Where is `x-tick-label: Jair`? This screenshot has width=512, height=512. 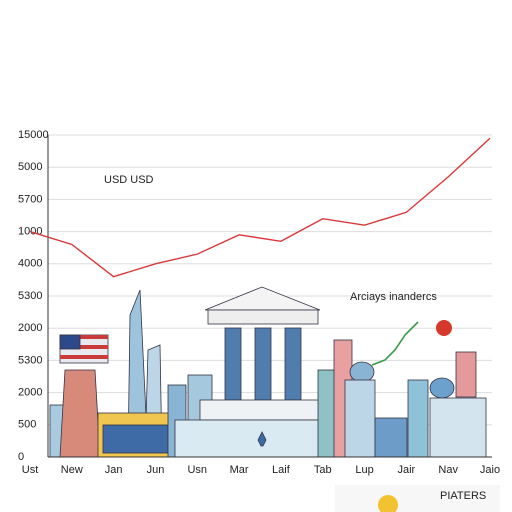 x-tick-label: Jair is located at coordinates (406, 470).